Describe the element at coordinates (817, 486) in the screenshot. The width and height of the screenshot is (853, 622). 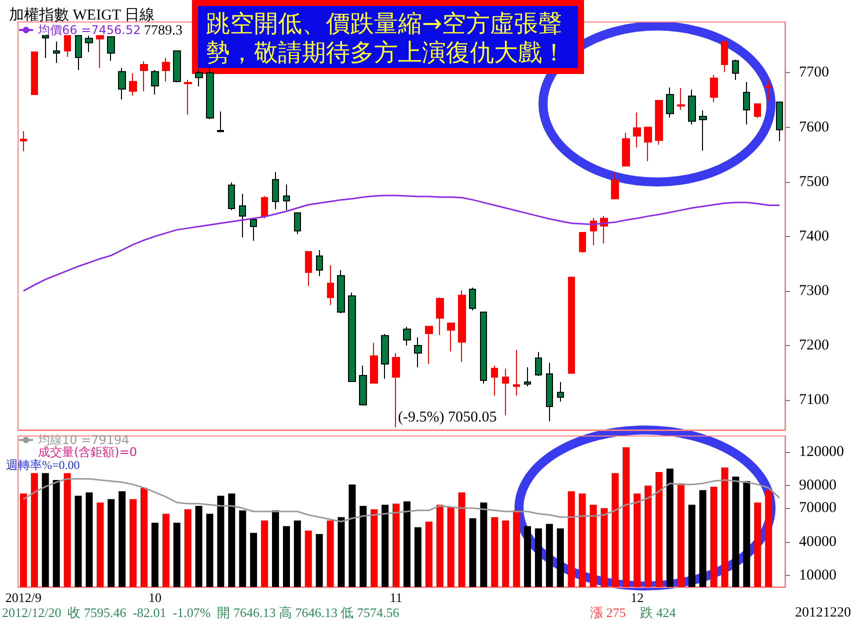
I see `y-tick-label: 90000` at that location.